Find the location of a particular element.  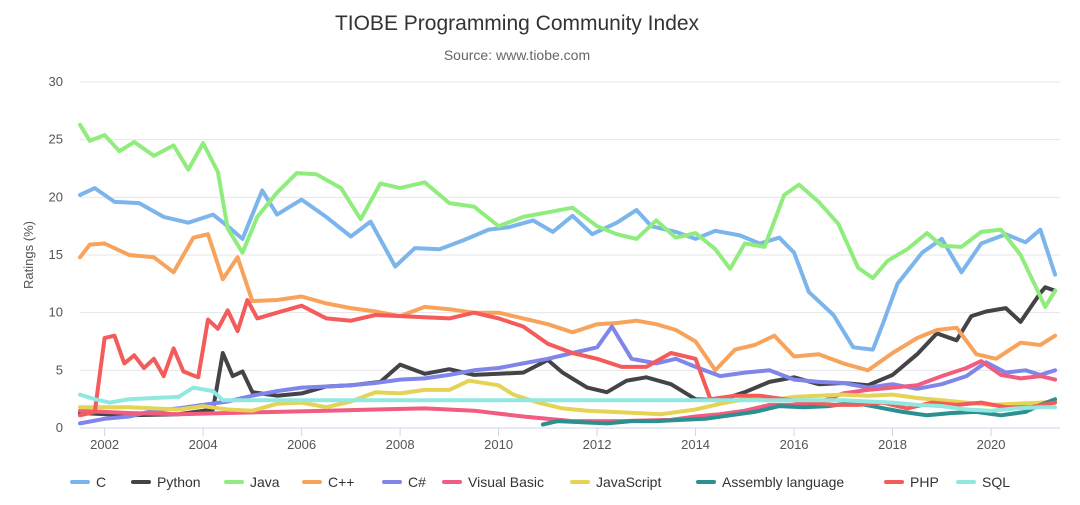

x-tick-label: 2008 is located at coordinates (400, 444).